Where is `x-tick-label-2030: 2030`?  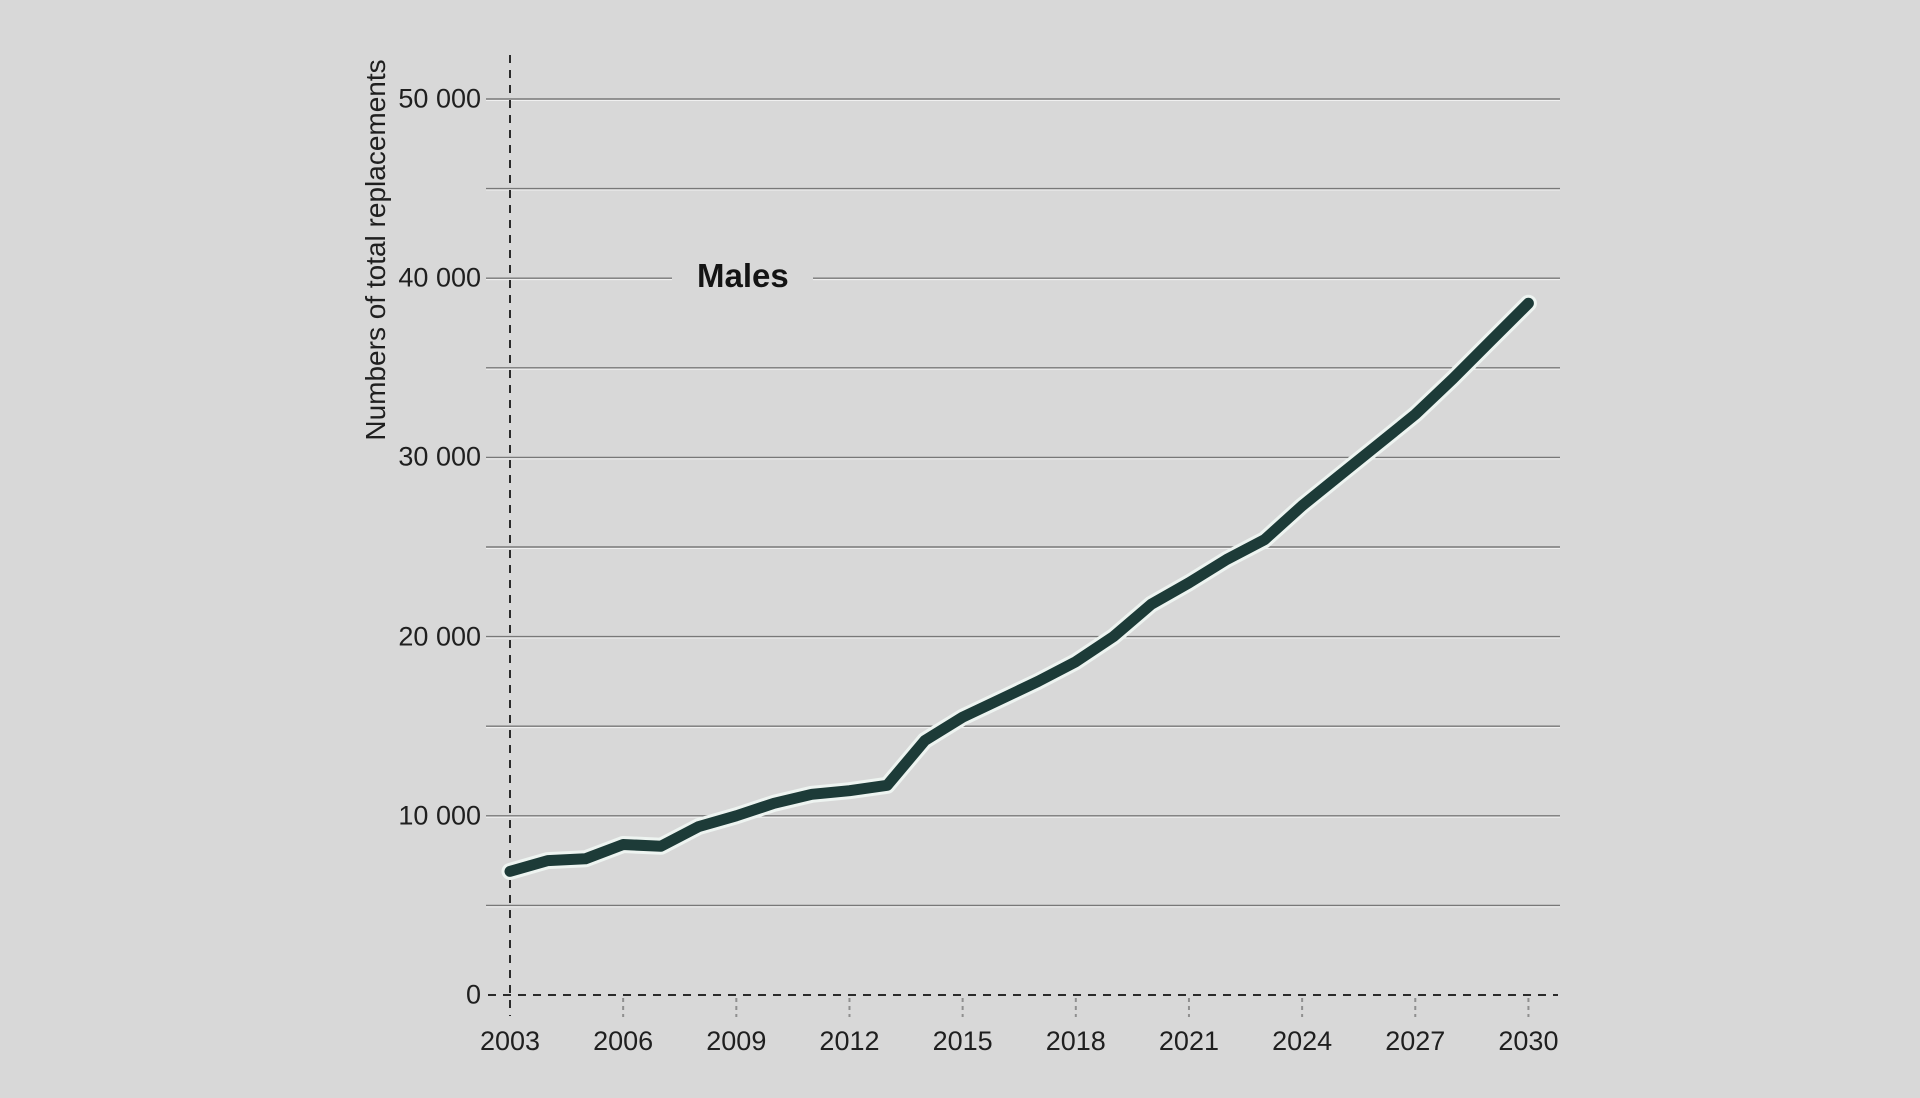
x-tick-label-2030: 2030 is located at coordinates (1528, 1041).